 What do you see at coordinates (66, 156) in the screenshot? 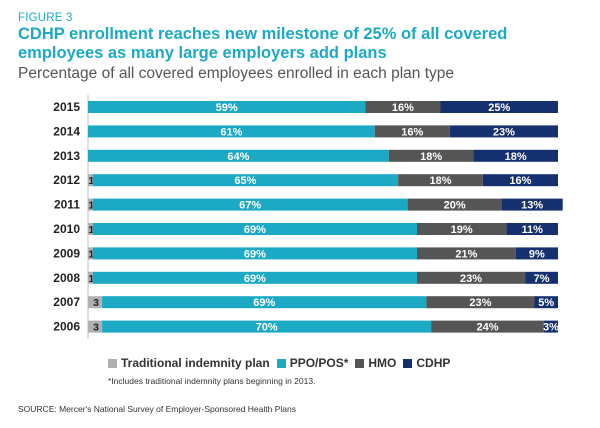
I see `y-tick-label: 2013` at bounding box center [66, 156].